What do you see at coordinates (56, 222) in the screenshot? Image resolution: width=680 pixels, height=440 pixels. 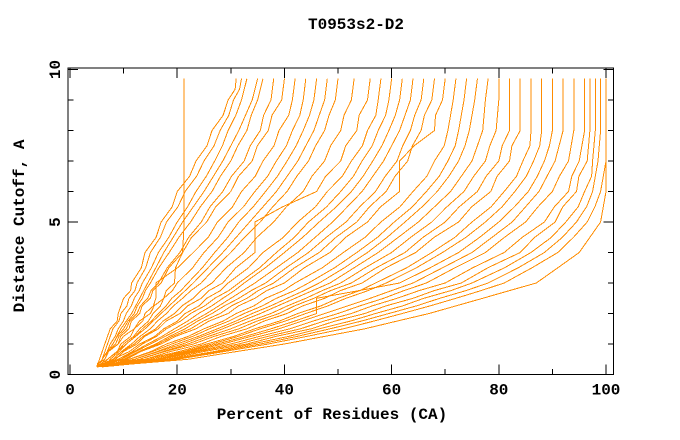 I see `y-tick-label: 5` at bounding box center [56, 222].